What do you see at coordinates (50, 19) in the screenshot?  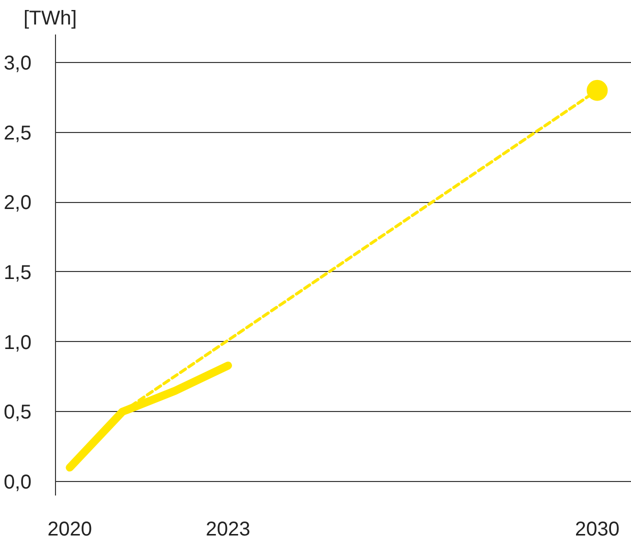 I see `y-axis-title: [TWh]` at bounding box center [50, 19].